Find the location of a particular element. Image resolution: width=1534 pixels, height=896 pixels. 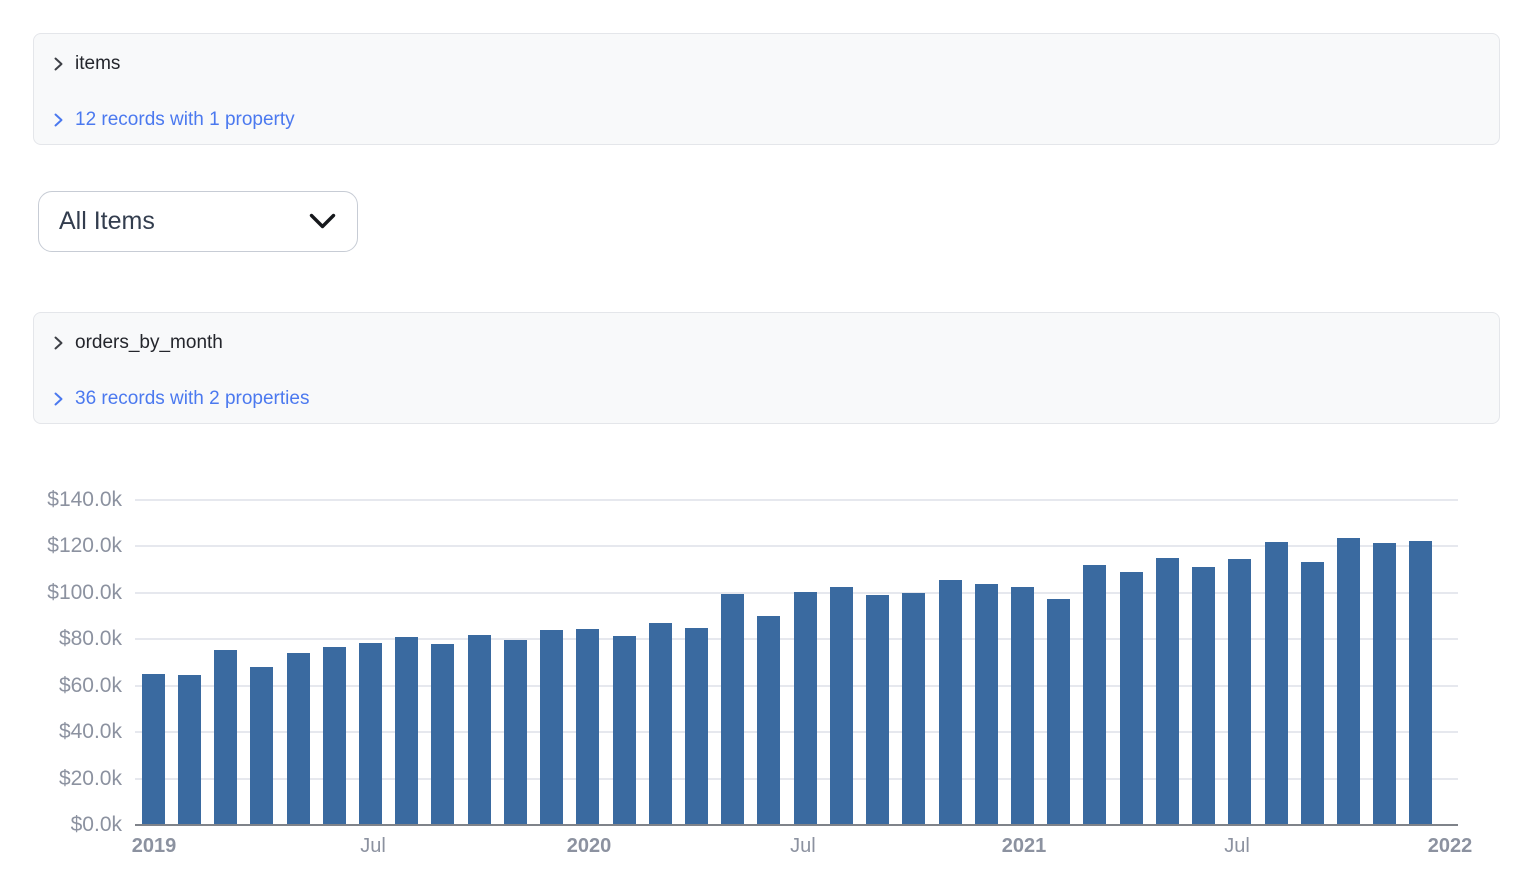

y-tick-label: $20.0k is located at coordinates (90, 778).